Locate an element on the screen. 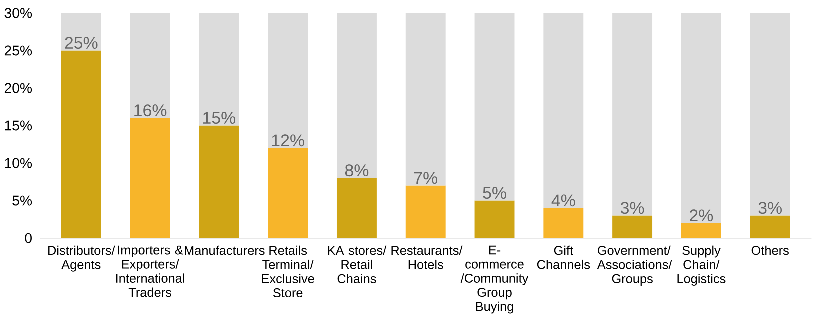 This screenshot has width=820, height=320. y-tick-label: 5% is located at coordinates (22, 201).